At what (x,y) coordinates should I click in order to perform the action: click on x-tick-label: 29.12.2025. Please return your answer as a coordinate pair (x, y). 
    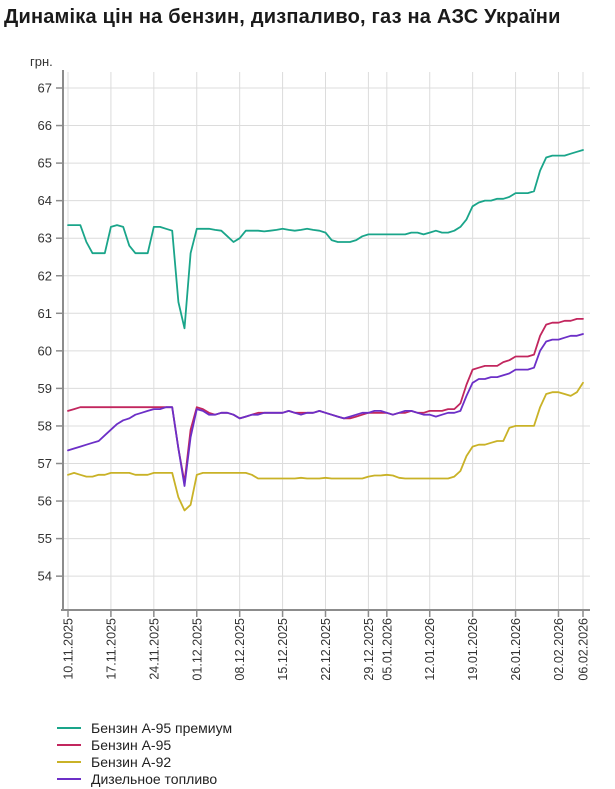
    Looking at the image, I should click on (369, 649).